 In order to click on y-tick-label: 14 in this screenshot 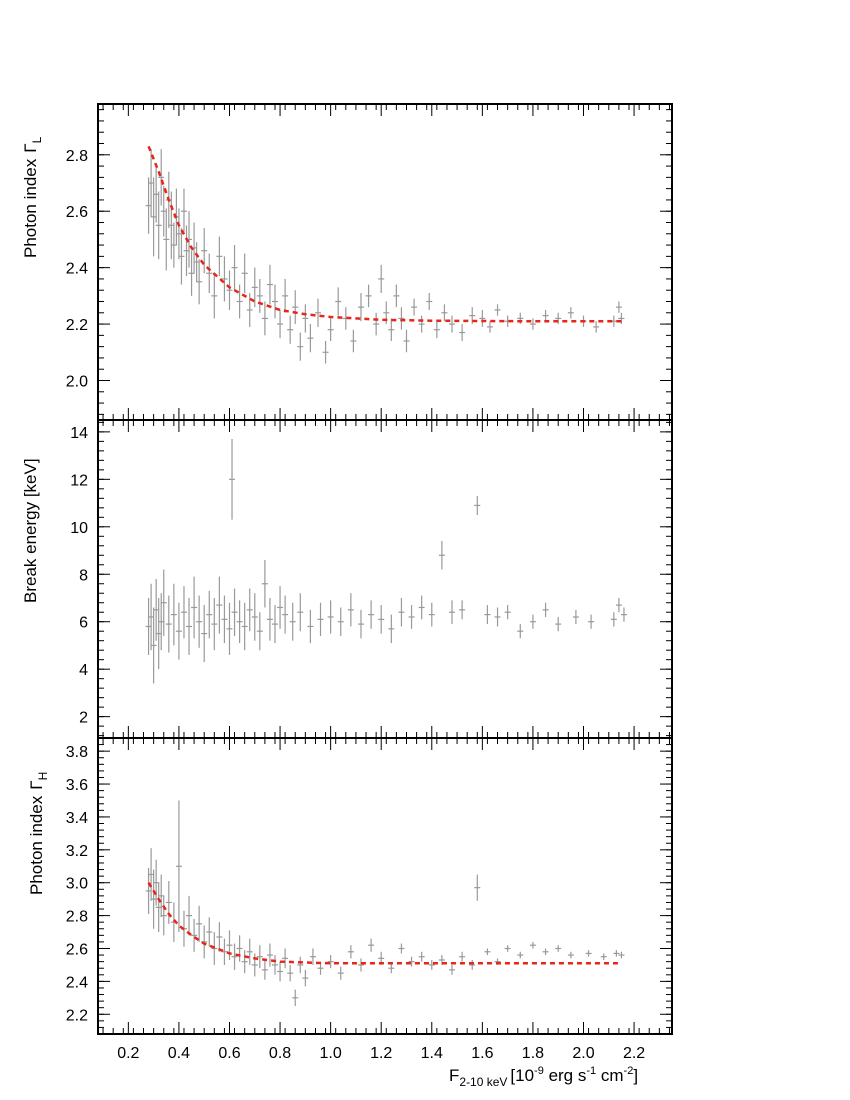, I will do `click(79, 433)`.